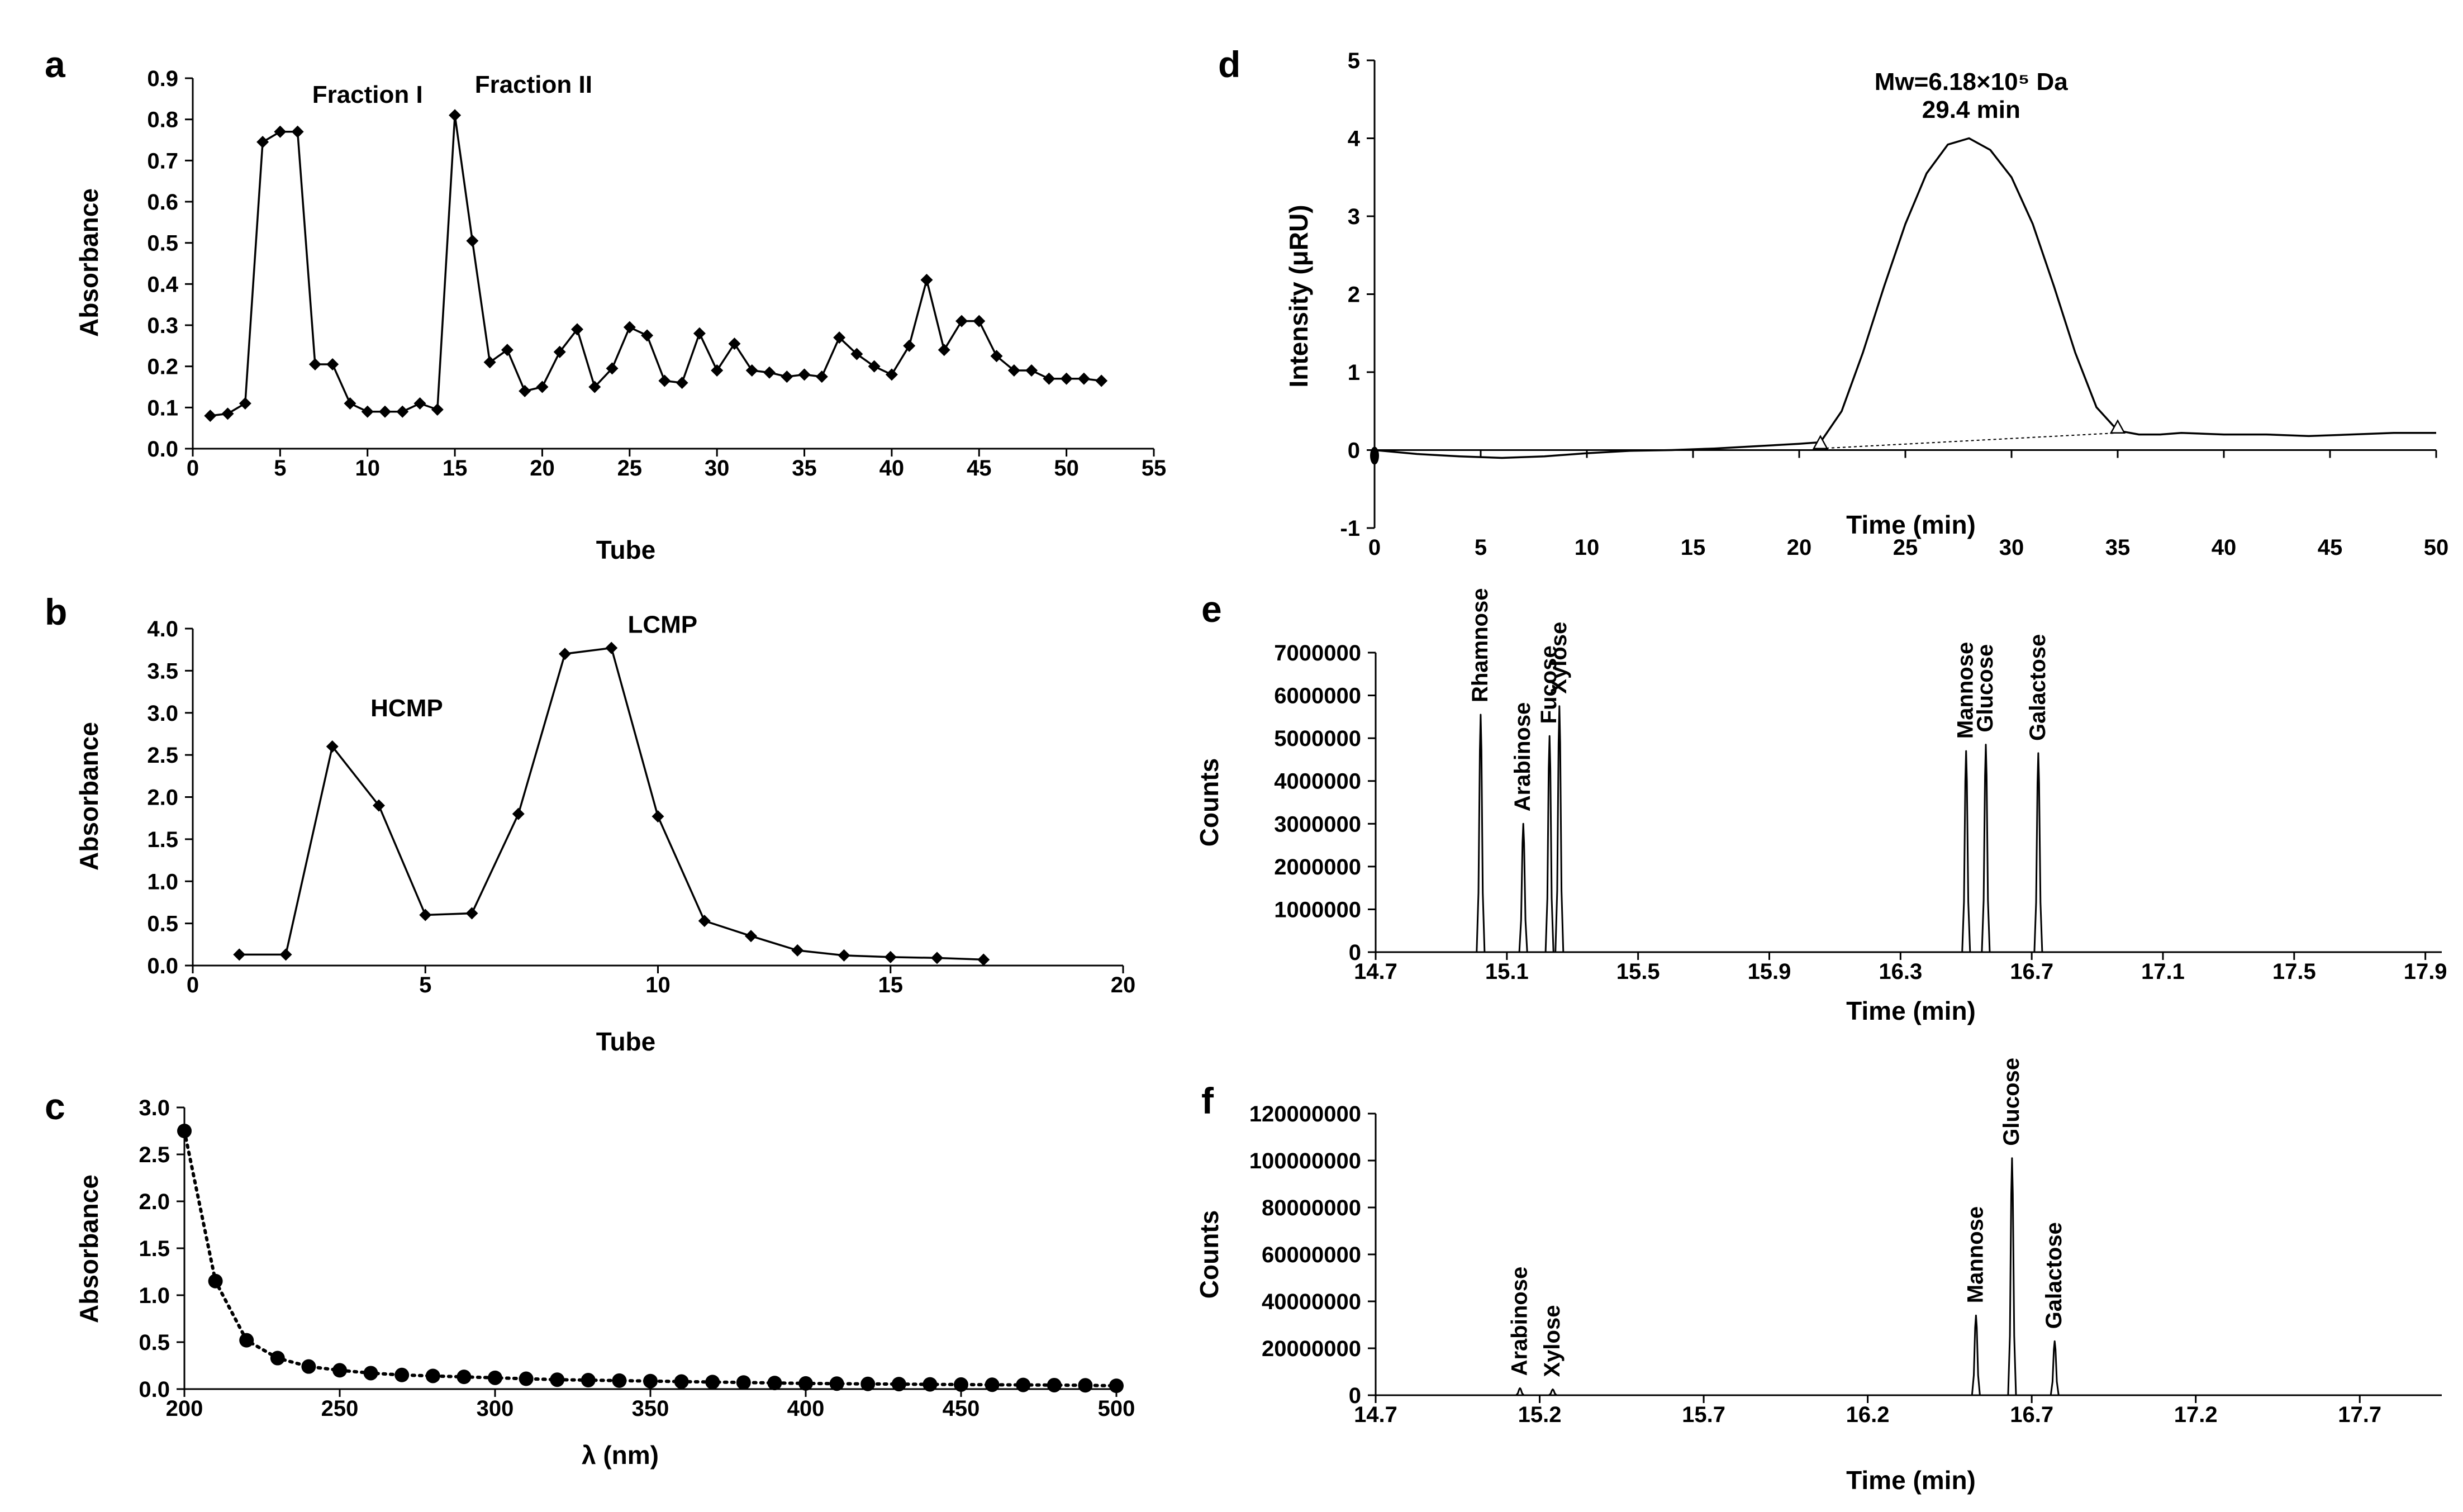 This screenshot has height=1512, width=2463. I want to click on x-tick-label: 20, so click(1124, 985).